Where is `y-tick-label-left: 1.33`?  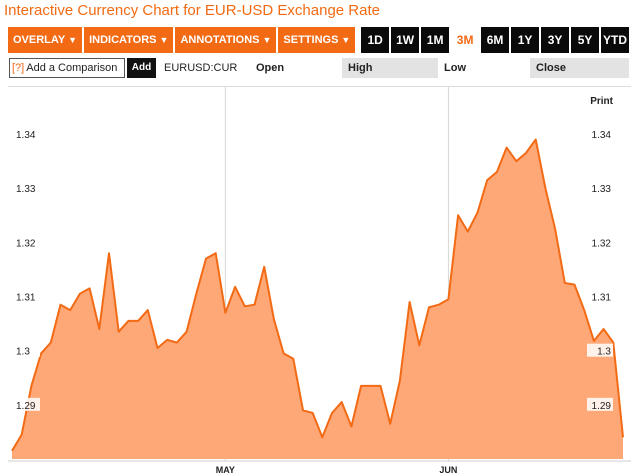
y-tick-label-left: 1.33 is located at coordinates (26, 189).